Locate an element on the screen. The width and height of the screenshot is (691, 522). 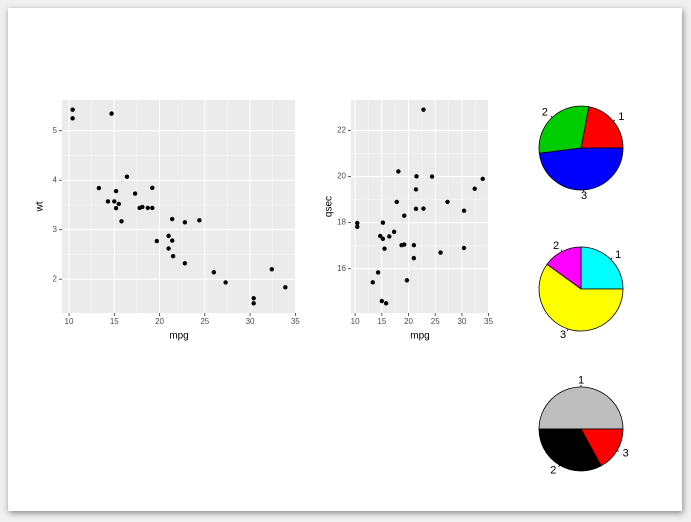
y-tick-label: 18 is located at coordinates (341, 222).